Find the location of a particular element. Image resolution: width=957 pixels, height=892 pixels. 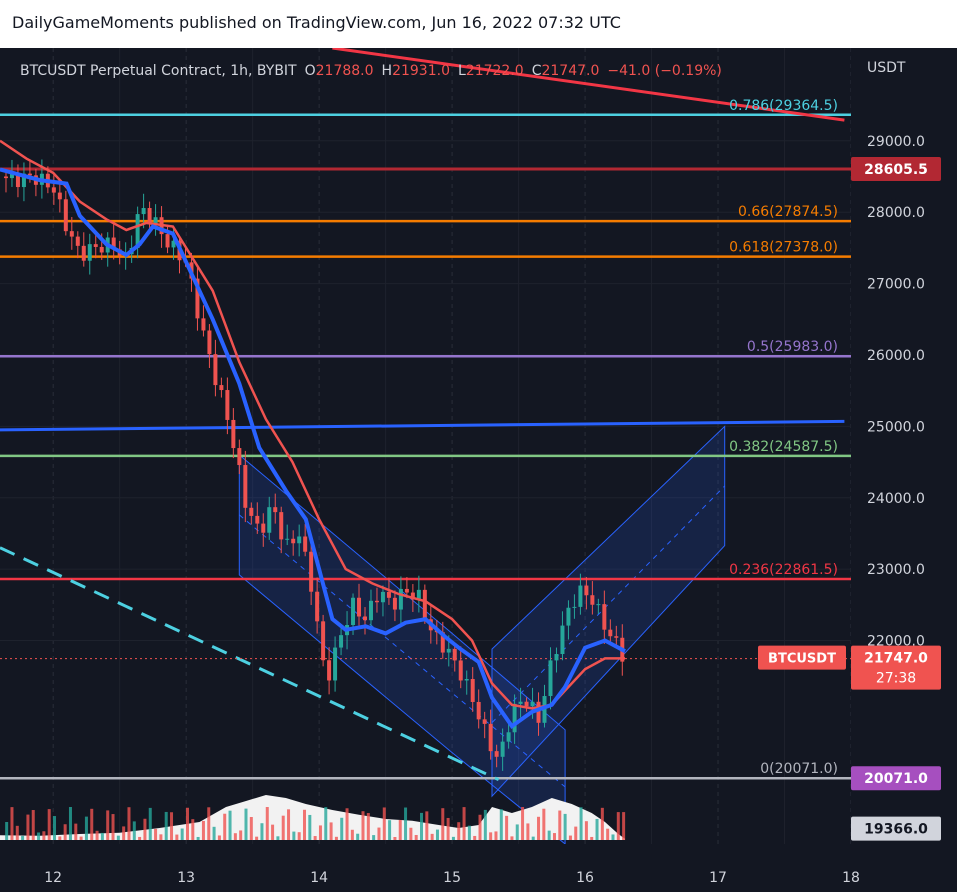

time-axis-bg is located at coordinates (478, 868).